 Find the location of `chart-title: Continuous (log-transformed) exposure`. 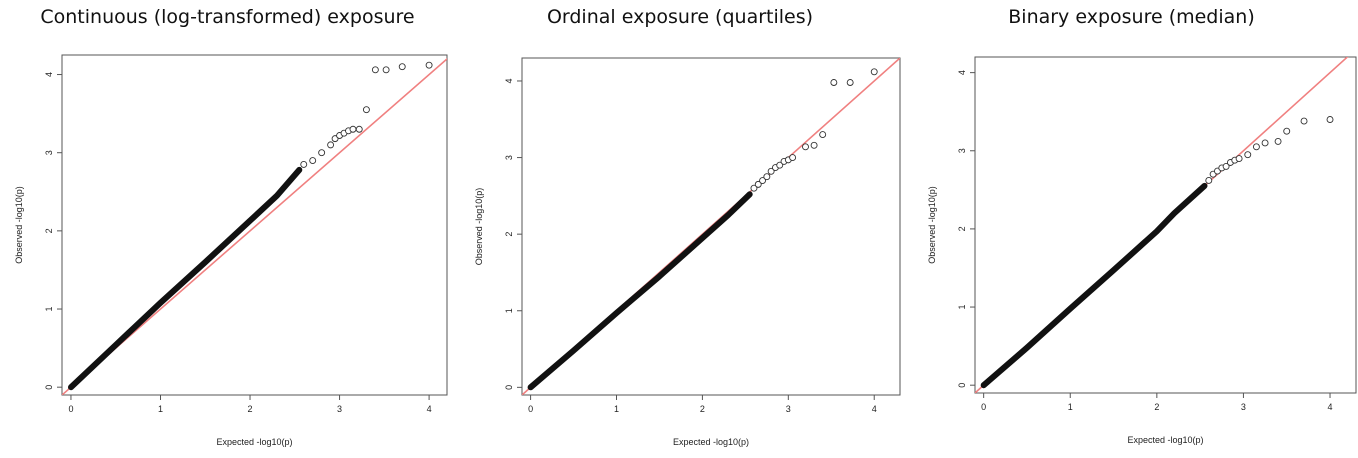

chart-title: Continuous (log-transformed) exposure is located at coordinates (227, 17).